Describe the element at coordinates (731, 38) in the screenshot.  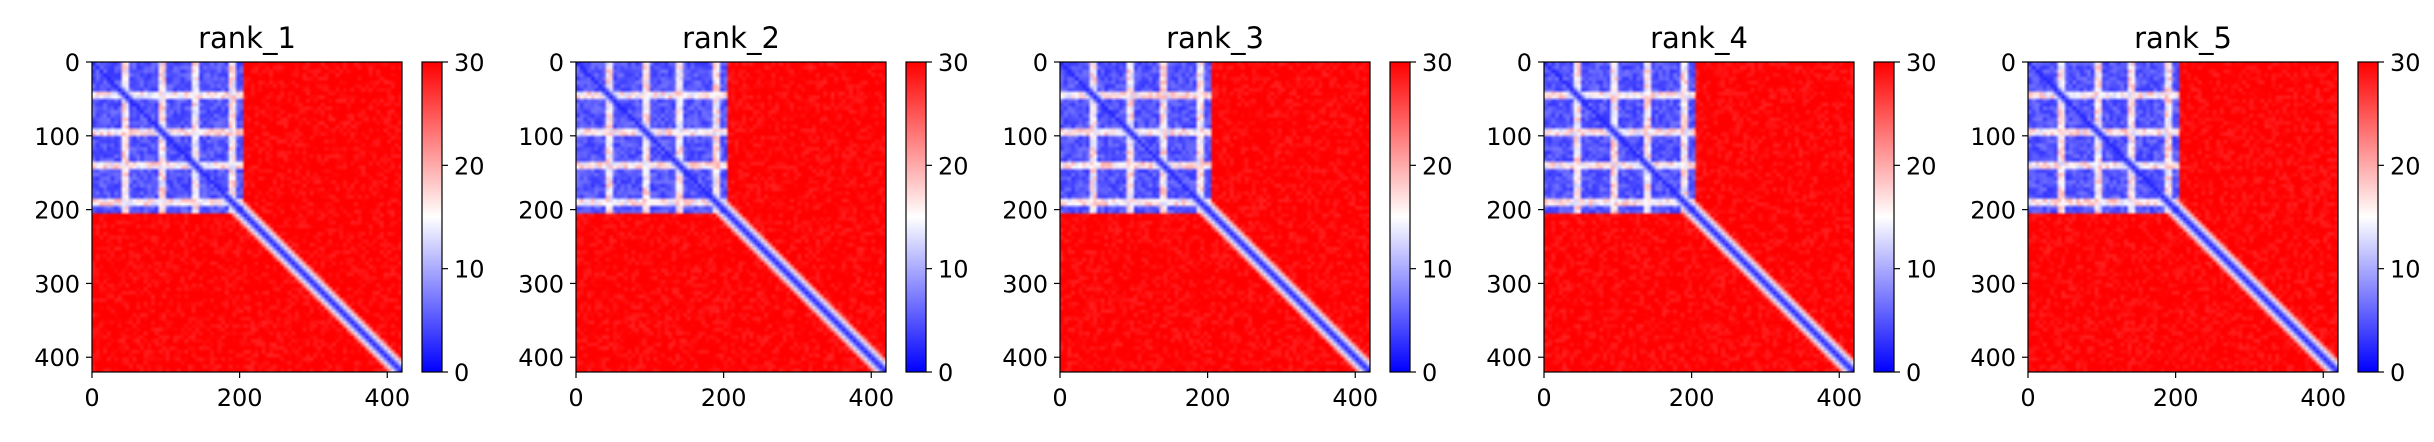
I see `subplot-title: rank_2` at that location.